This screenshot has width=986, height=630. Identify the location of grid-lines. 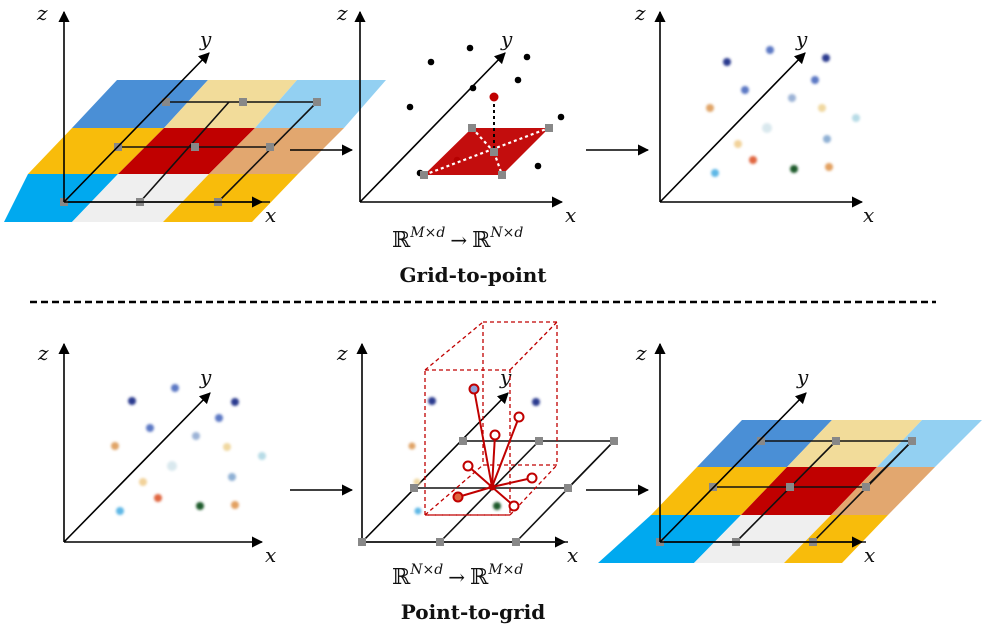
(488, 491).